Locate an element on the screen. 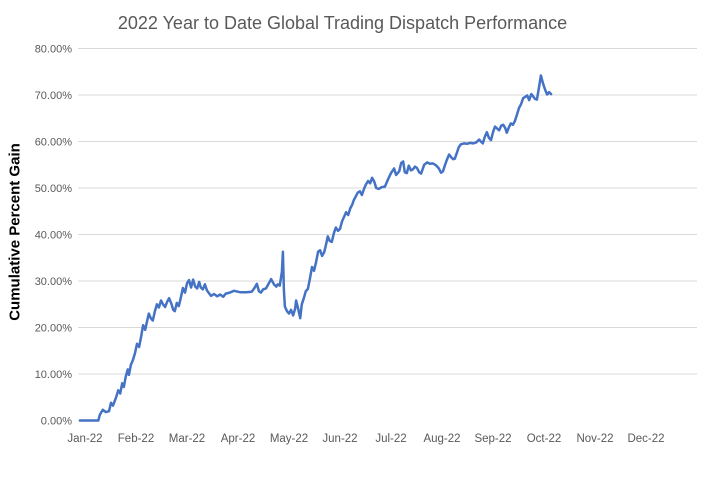  x-tick-label: Aug-22 is located at coordinates (441, 439).